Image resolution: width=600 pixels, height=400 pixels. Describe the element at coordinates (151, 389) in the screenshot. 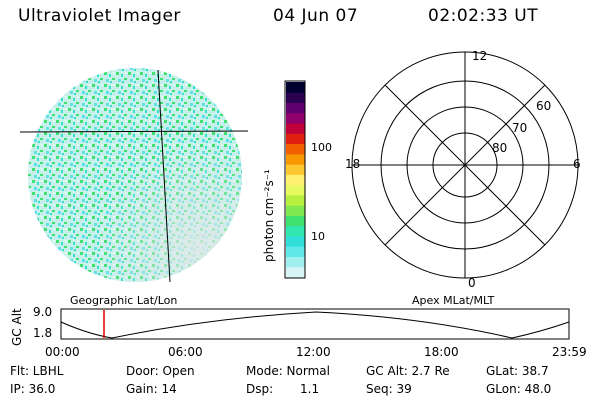

I see `gain-status: Gain: 14` at that location.